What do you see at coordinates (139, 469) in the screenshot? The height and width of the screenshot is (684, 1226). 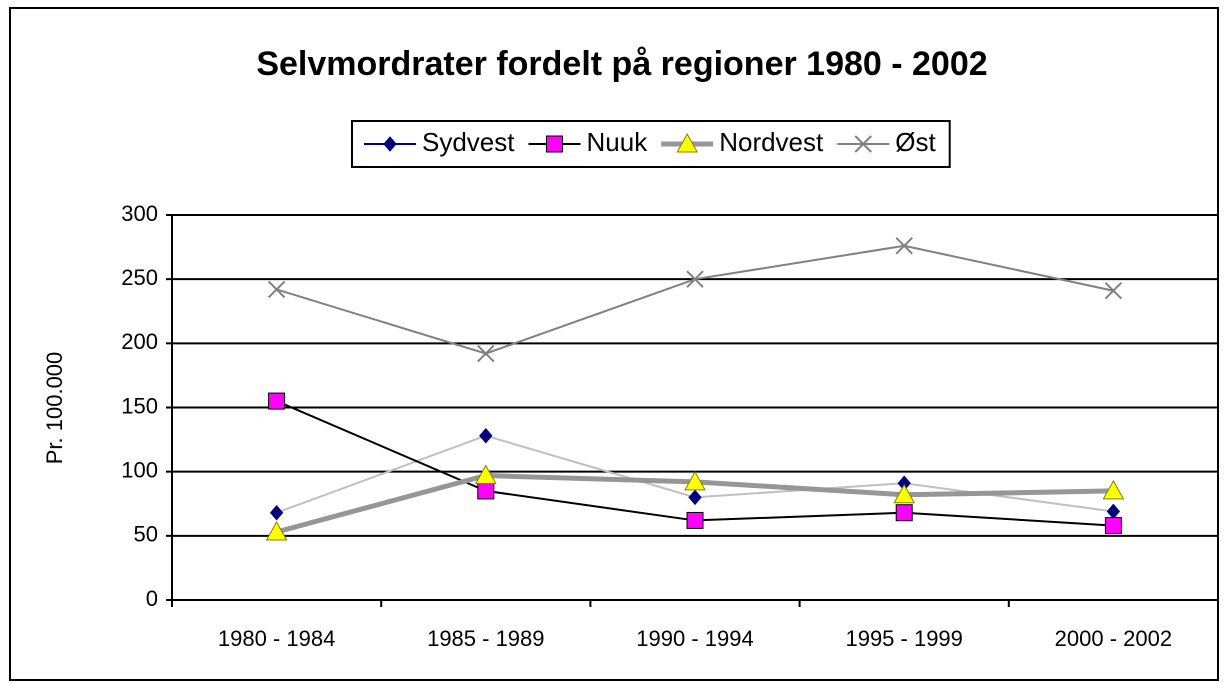 I see `y-tick-label: 100` at bounding box center [139, 469].